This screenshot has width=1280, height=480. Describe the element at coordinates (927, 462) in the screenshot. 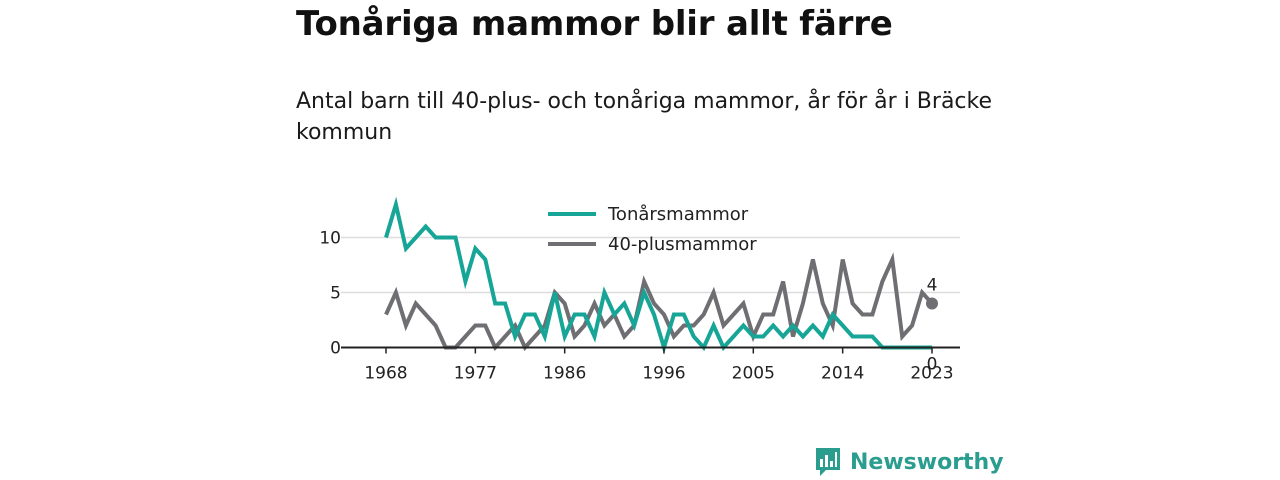

I see `brand-name: Newsworthy` at that location.